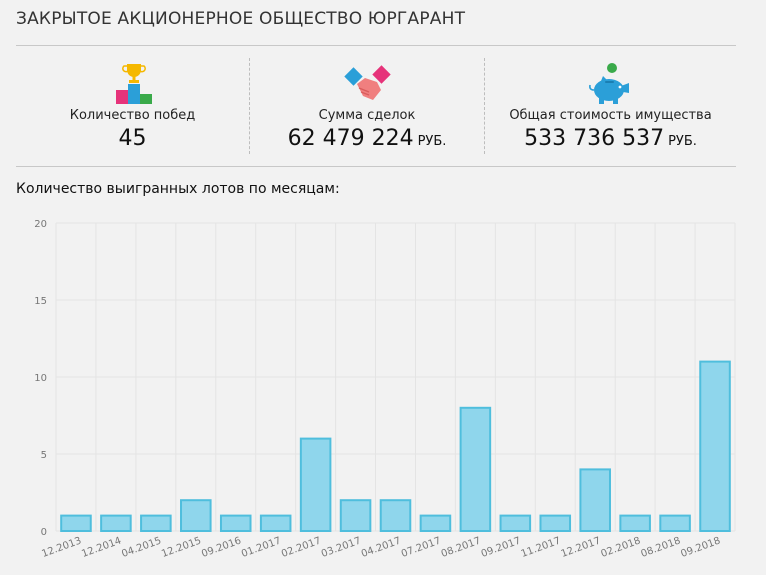 This screenshot has height=575, width=766. I want to click on stat-deals-label: Сумма сделок, so click(367, 115).